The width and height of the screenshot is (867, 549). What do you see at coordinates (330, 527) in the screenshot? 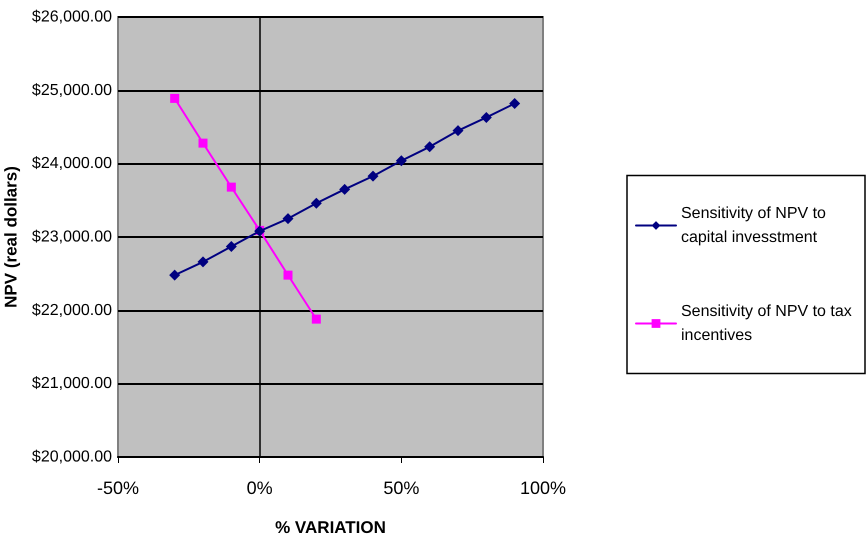
I see `x-axis-title: % VARIATION` at bounding box center [330, 527].